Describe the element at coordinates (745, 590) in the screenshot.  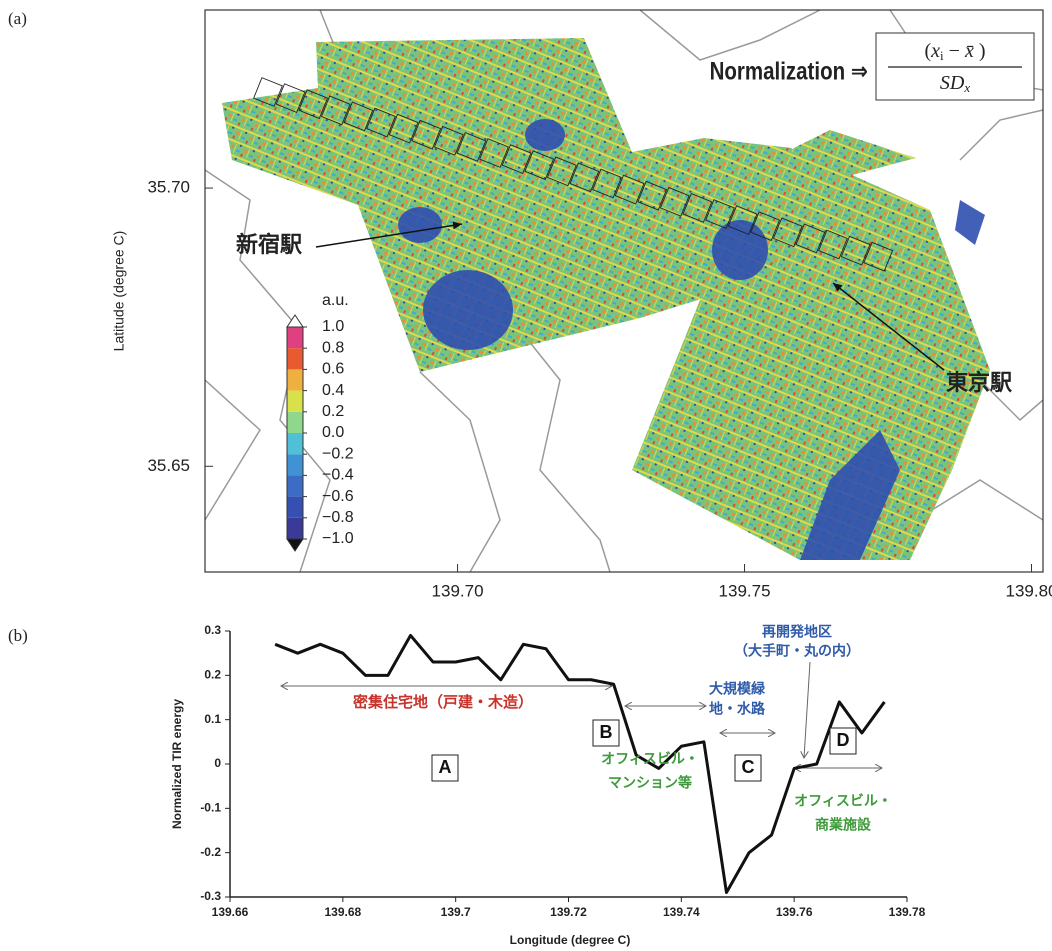
I see `x-tick-label: 139.75` at that location.